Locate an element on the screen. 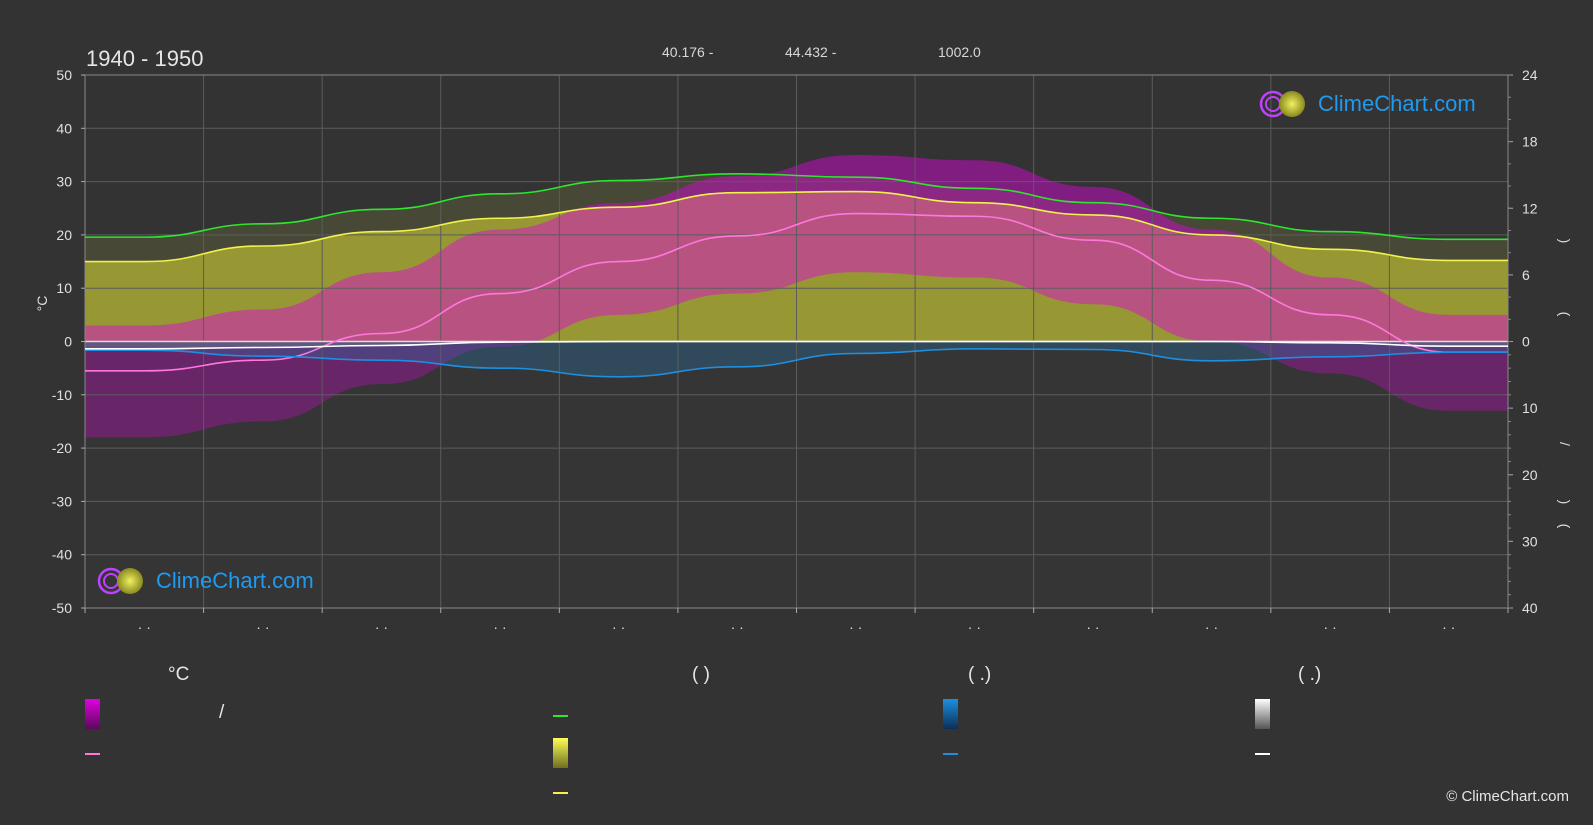 The width and height of the screenshot is (1593, 825). y-left-tick-label: 10 is located at coordinates (64, 288).